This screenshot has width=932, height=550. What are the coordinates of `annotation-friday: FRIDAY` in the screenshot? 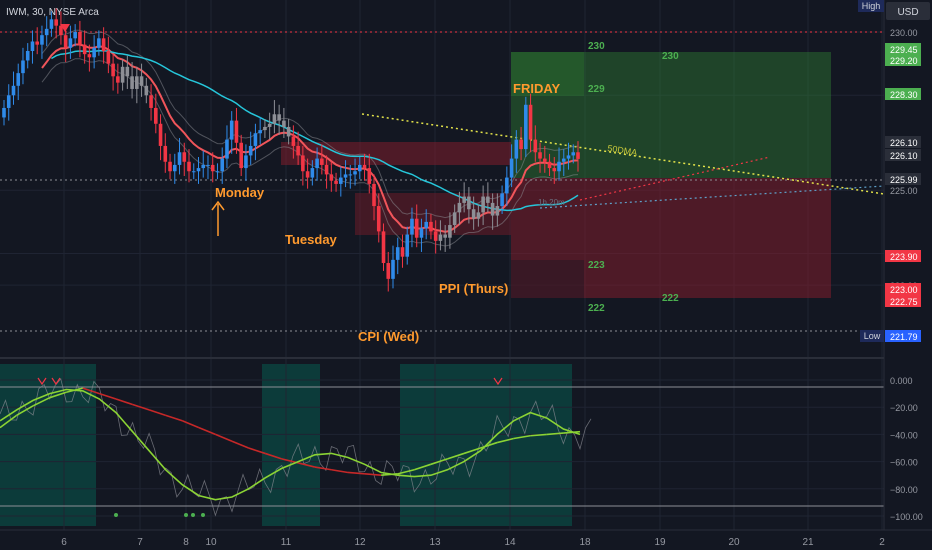 It's located at (537, 88).